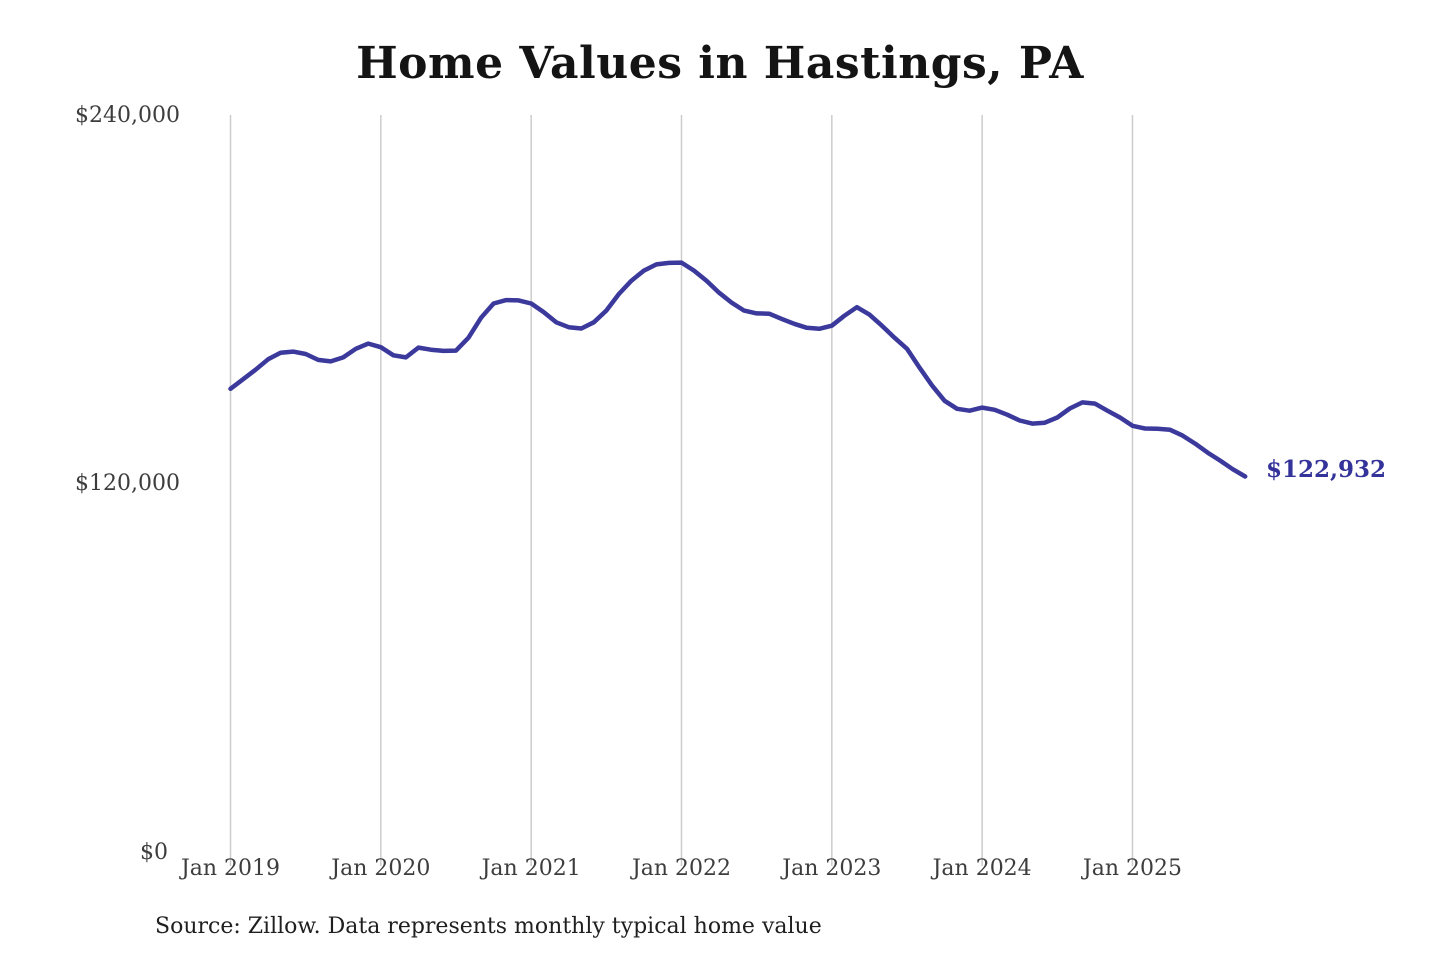  Describe the element at coordinates (1326, 469) in the screenshot. I see `current-value-label: $122,932` at that location.